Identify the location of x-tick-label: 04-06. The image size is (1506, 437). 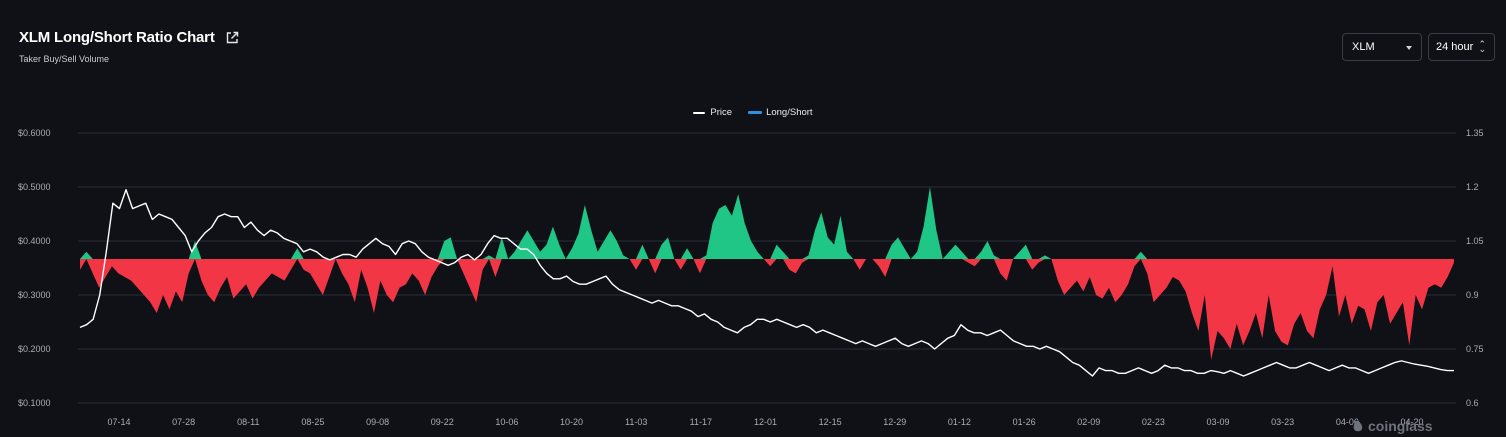
(1347, 422).